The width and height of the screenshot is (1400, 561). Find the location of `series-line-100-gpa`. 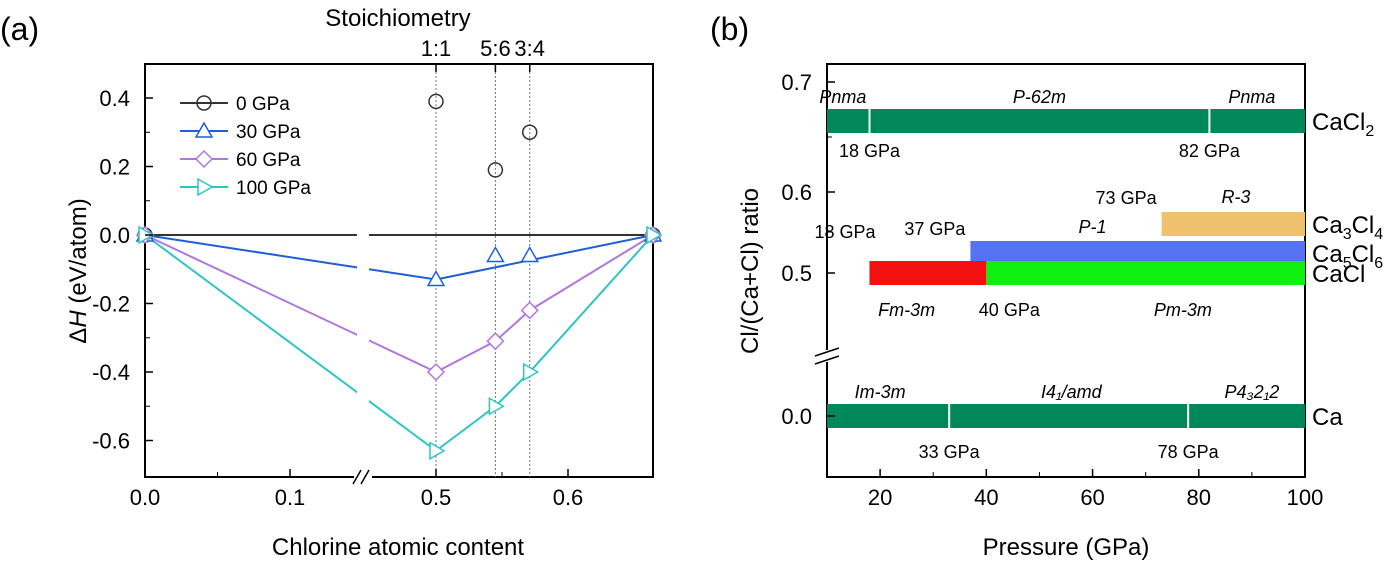

series-line-100-gpa is located at coordinates (399, 343).